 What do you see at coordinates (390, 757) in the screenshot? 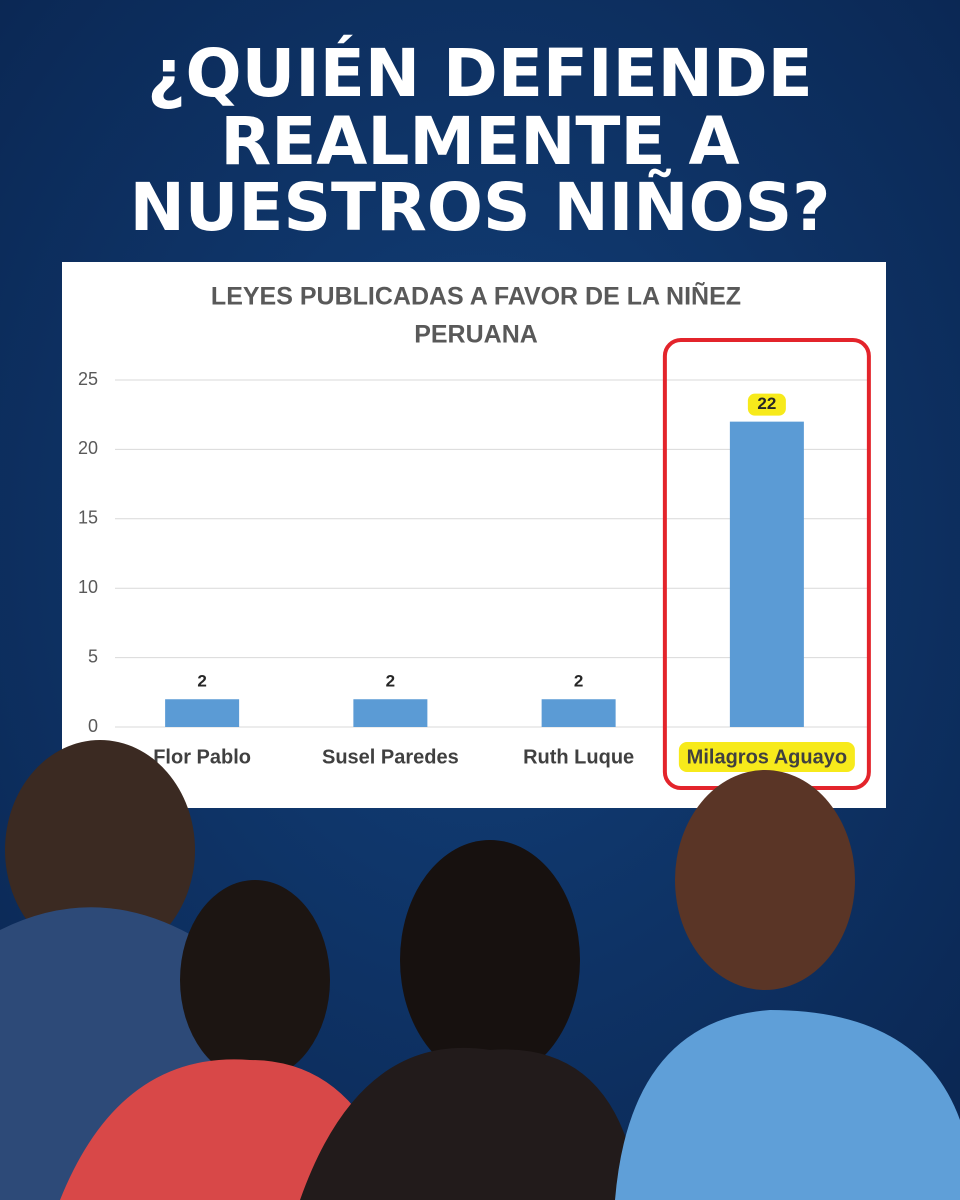
I see `x-tick-label: Susel Paredes` at bounding box center [390, 757].